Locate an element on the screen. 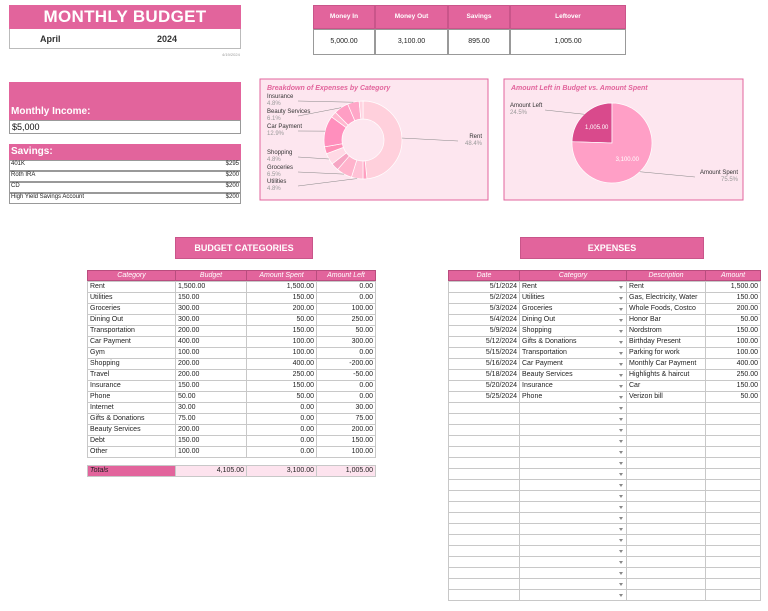 The image size is (768, 611). table-header: Description is located at coordinates (666, 275).